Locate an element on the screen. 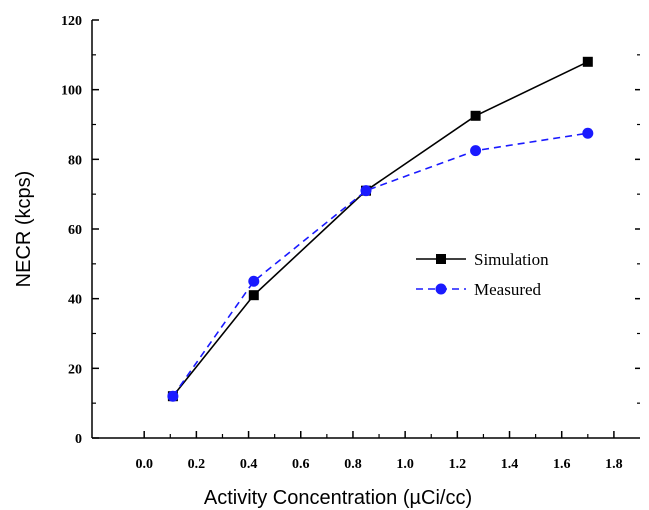  y-tick-label-5: 100 is located at coordinates (71, 91).